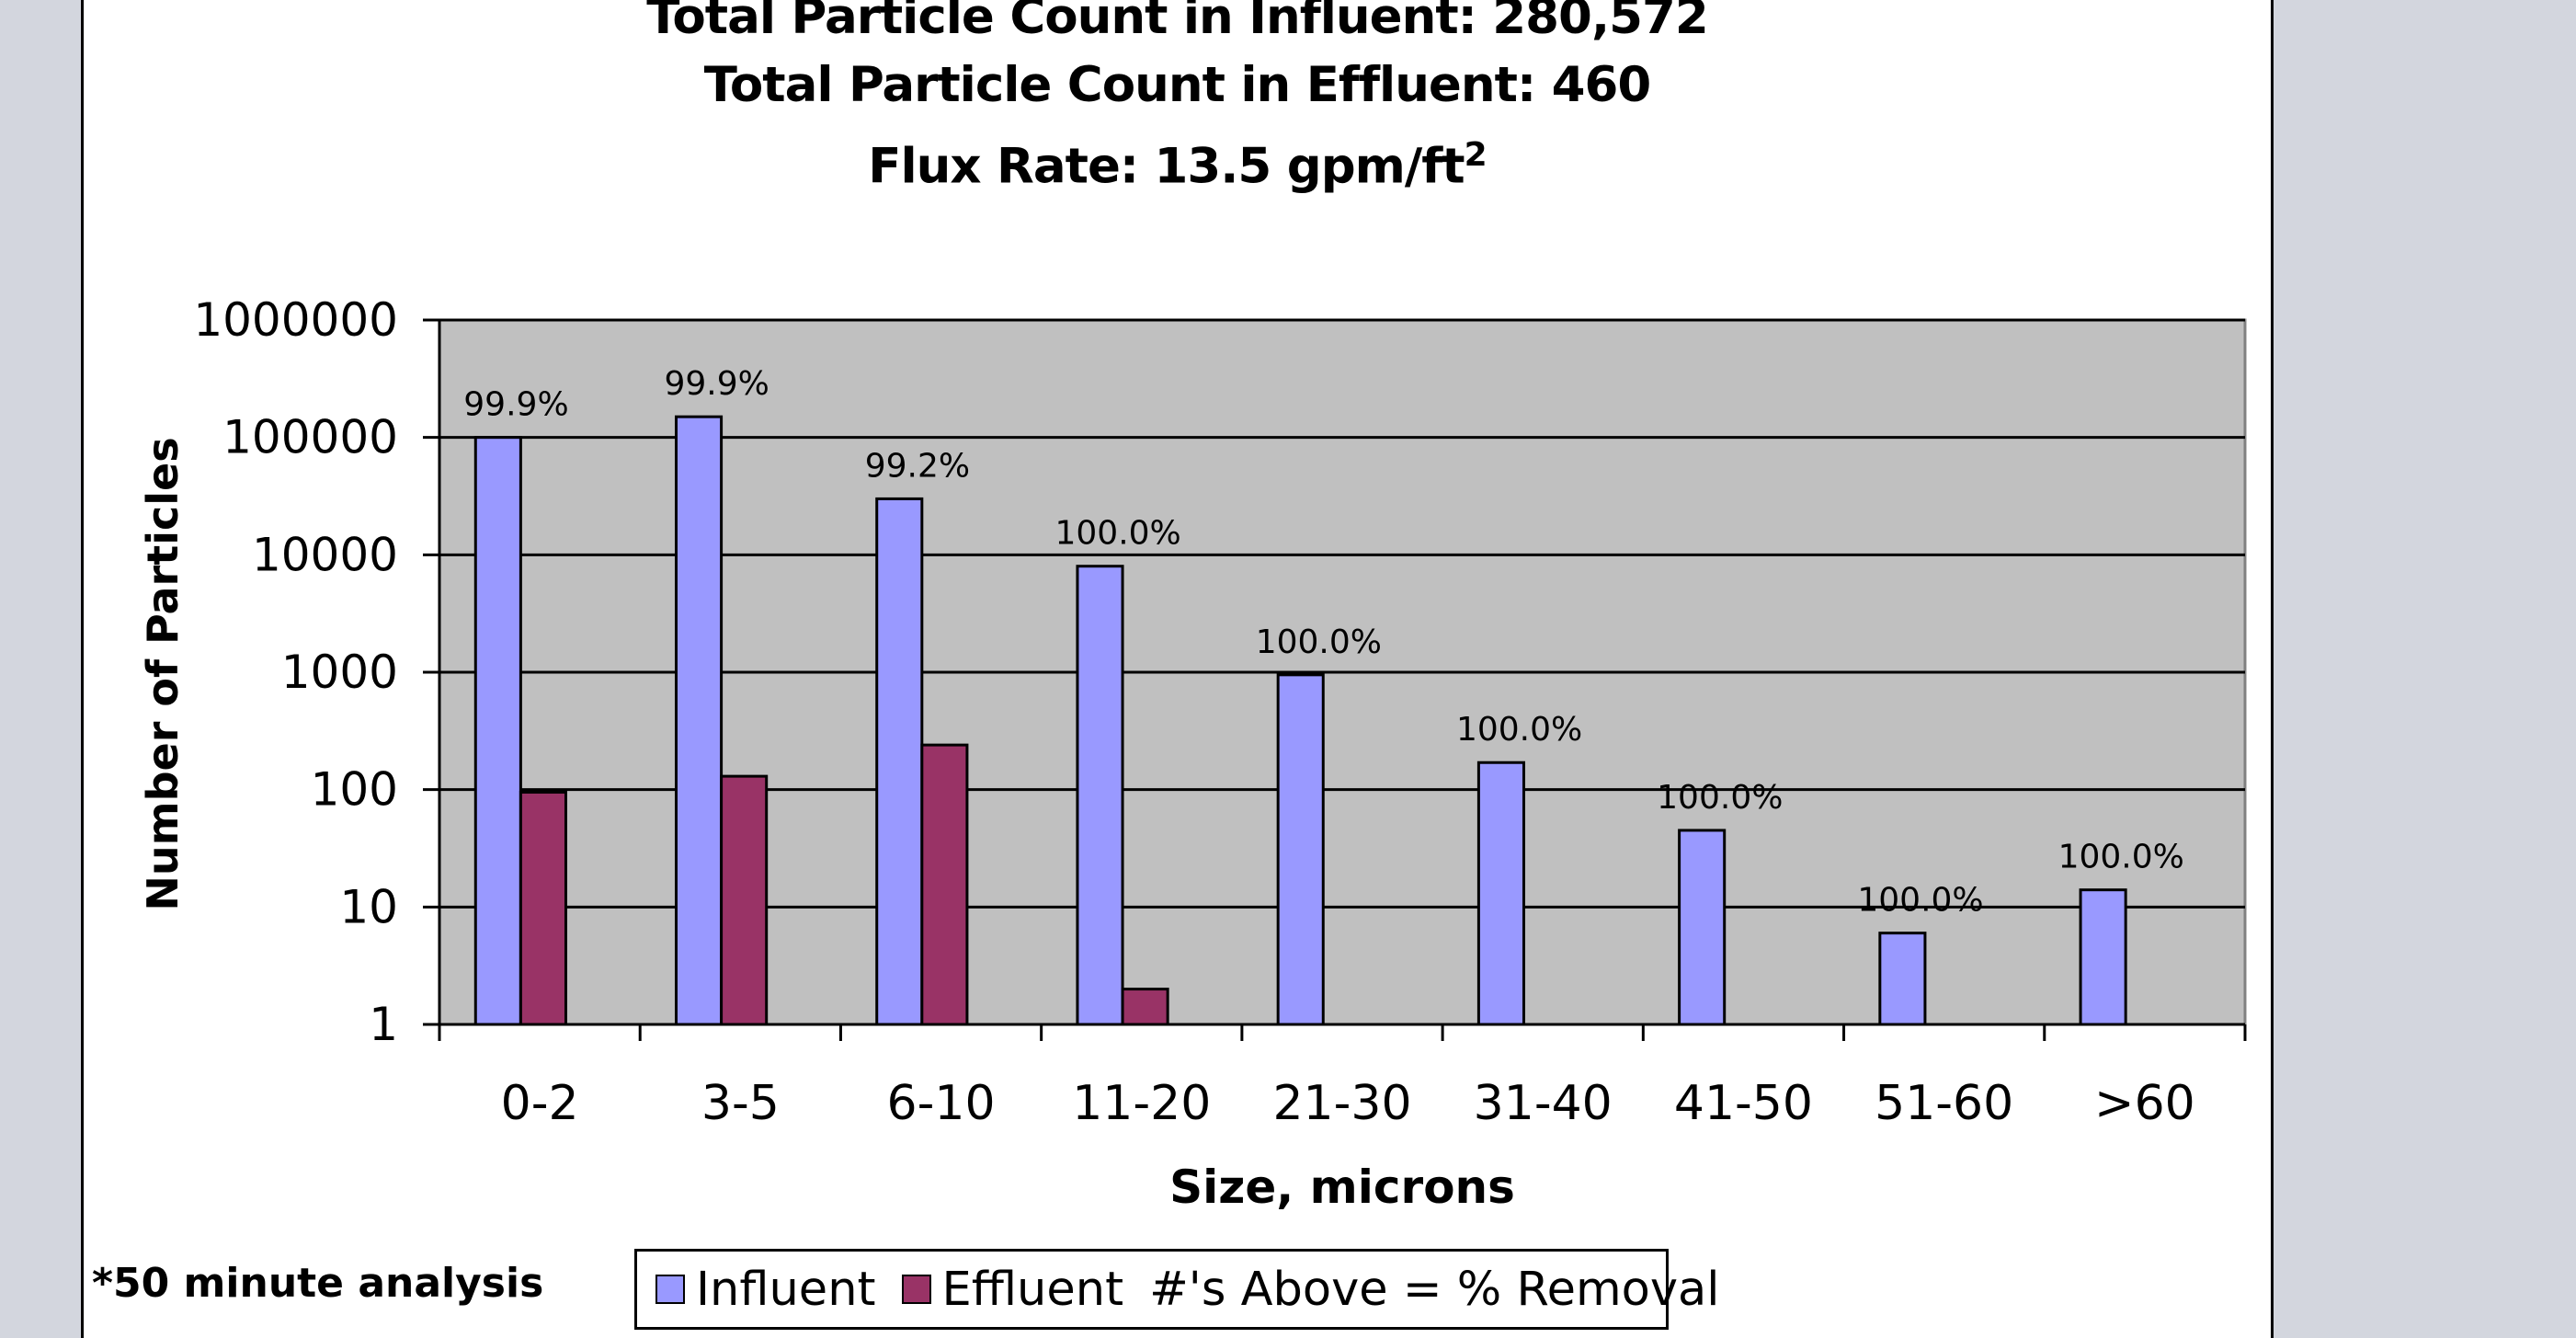 The width and height of the screenshot is (2576, 1338). Describe the element at coordinates (318, 1283) in the screenshot. I see `analysis-note: *50 minute analysis` at that location.